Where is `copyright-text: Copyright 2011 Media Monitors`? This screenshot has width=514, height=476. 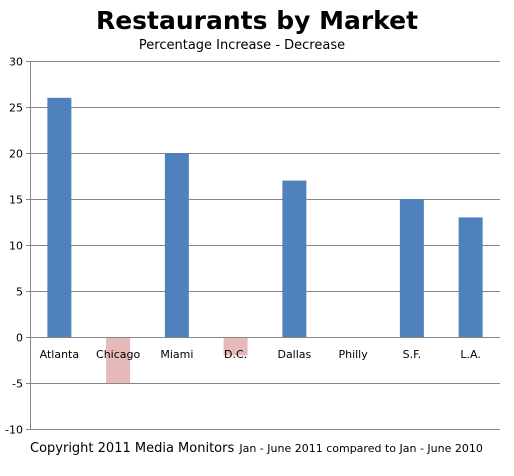 copyright-text: Copyright 2011 Media Monitors is located at coordinates (132, 448).